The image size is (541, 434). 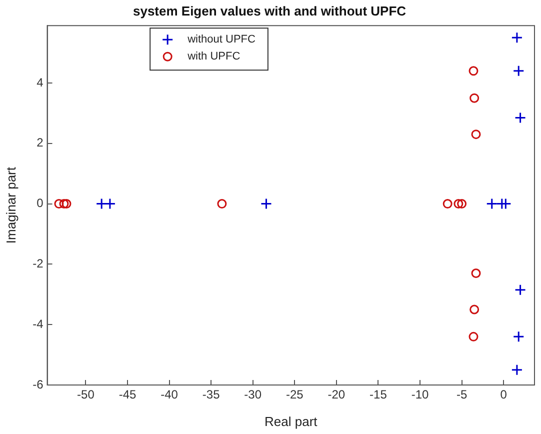 I want to click on x-tick-label: -45, so click(x=127, y=395).